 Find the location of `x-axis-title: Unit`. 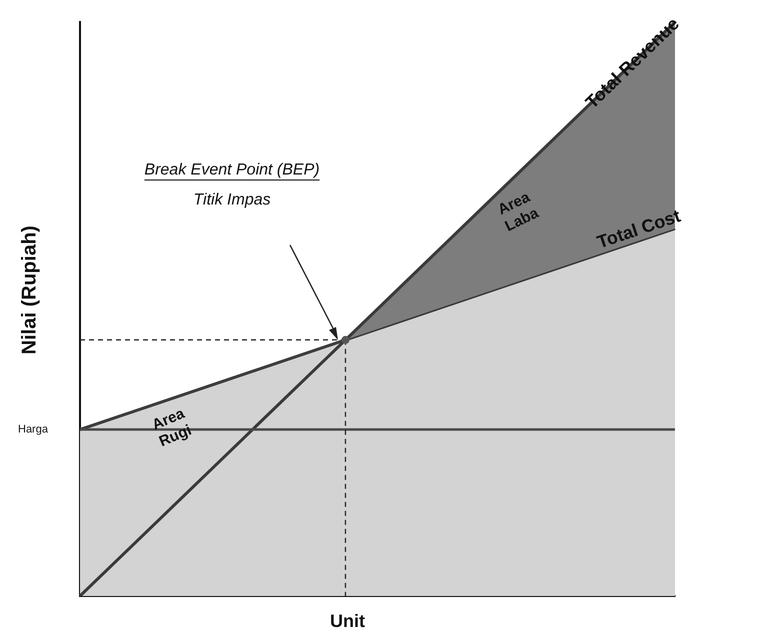

x-axis-title: Unit is located at coordinates (347, 620).